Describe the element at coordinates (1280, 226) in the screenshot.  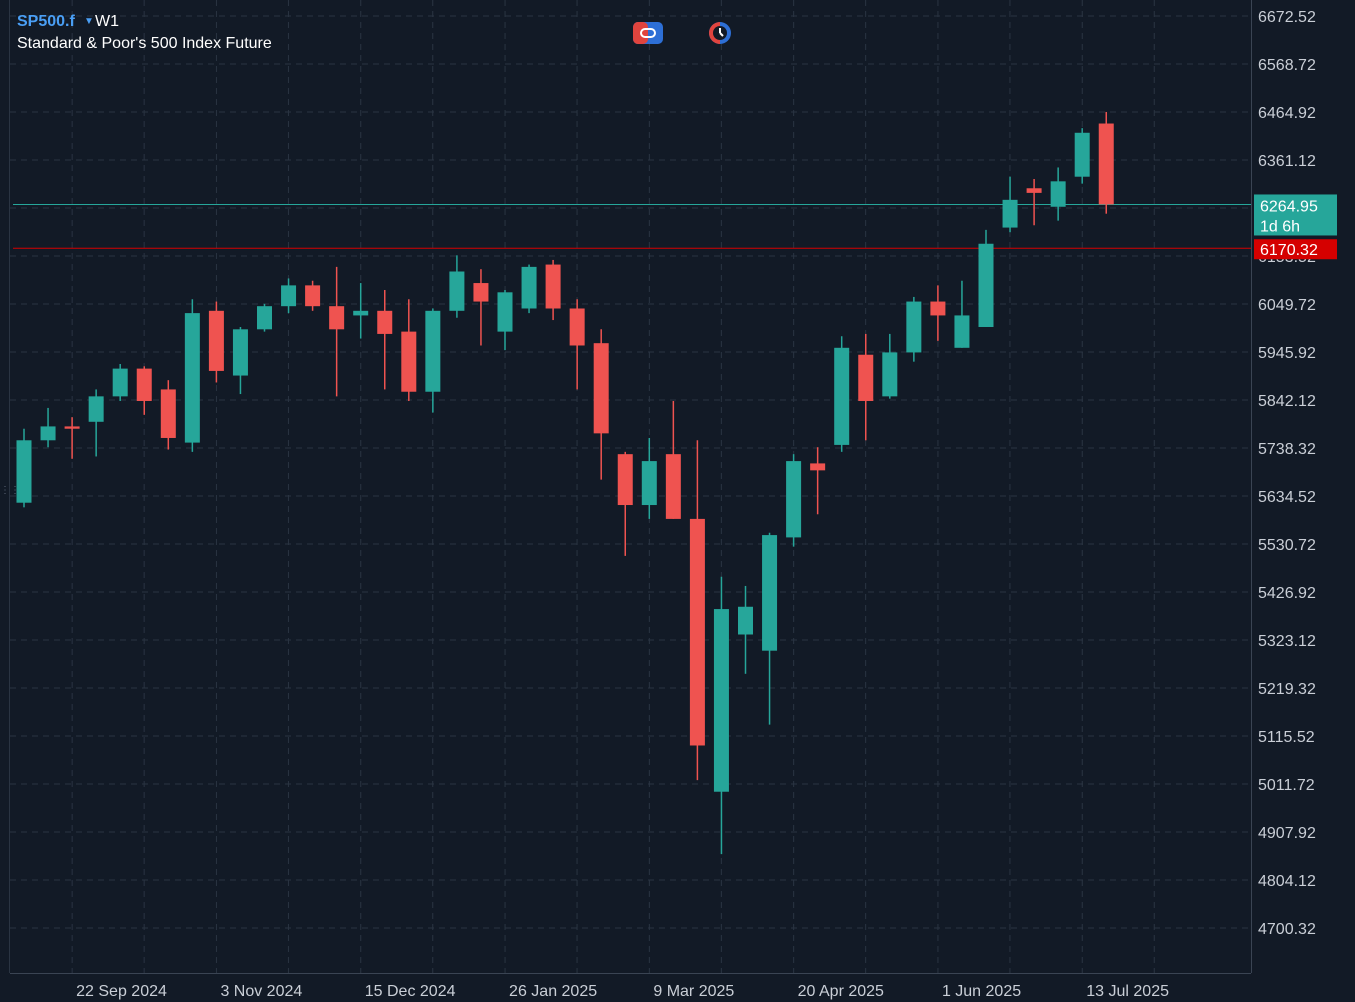
I see `bar-countdown-label: 1d 6h` at that location.